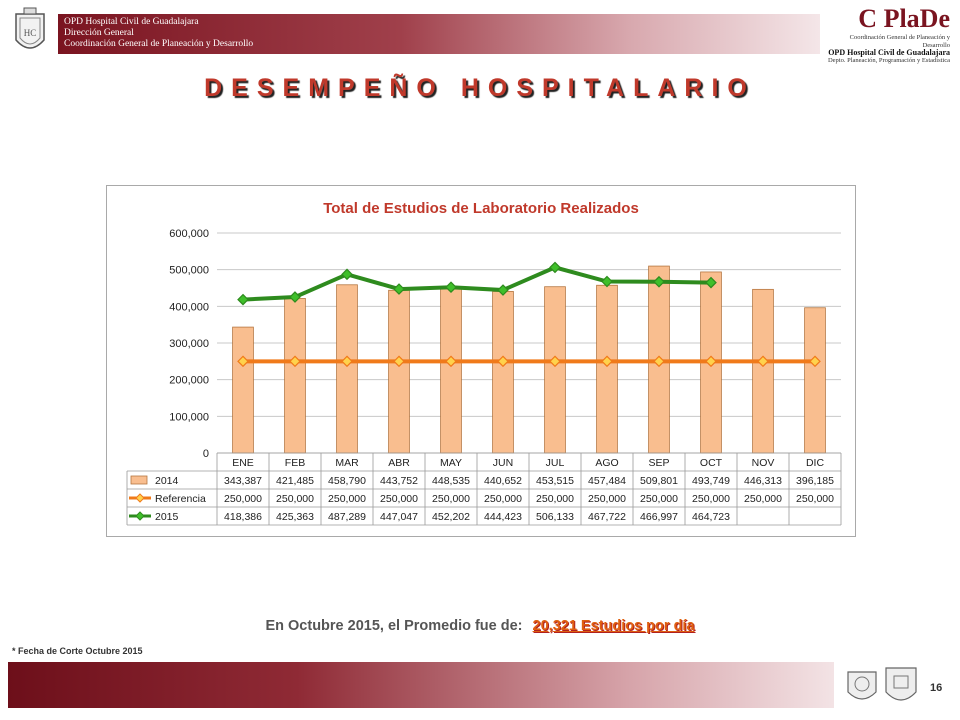 This screenshot has width=960, height=720. What do you see at coordinates (206, 454) in the screenshot?
I see `y-tick-label: 0` at bounding box center [206, 454].